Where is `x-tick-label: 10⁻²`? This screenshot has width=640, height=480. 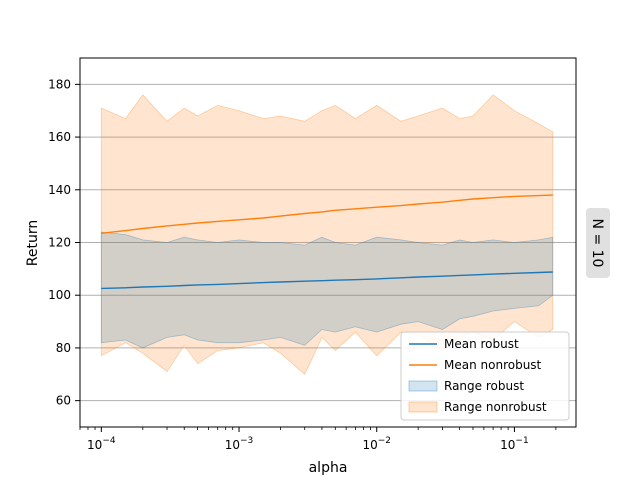
x-tick-label: 10⁻² is located at coordinates (376, 444).